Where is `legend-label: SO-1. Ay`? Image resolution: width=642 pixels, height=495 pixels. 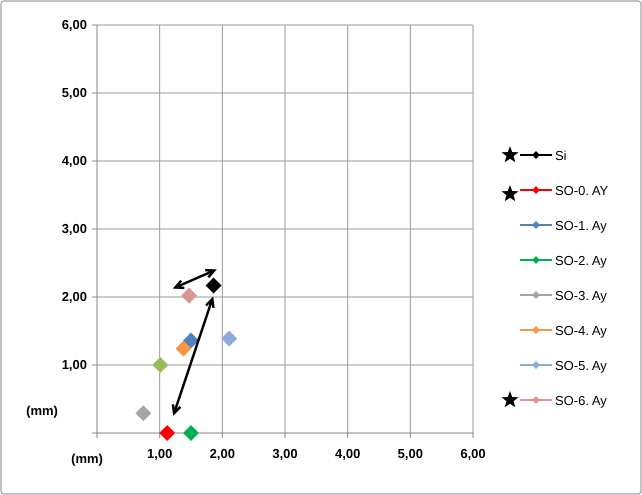 legend-label: SO-1. Ay is located at coordinates (581, 225).